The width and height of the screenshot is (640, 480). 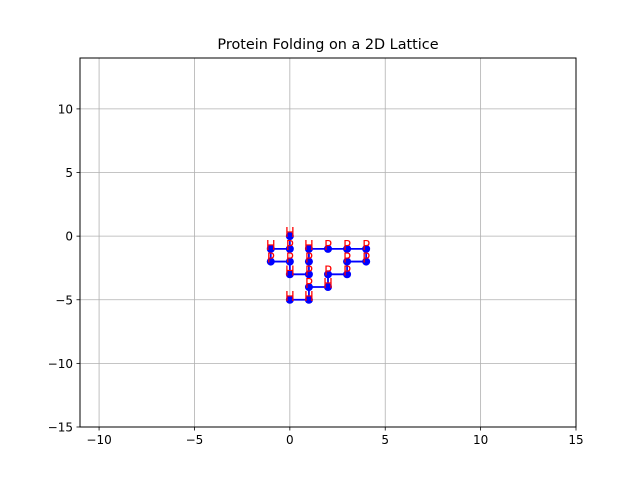 I want to click on x-tick-label: 0, so click(x=290, y=440).